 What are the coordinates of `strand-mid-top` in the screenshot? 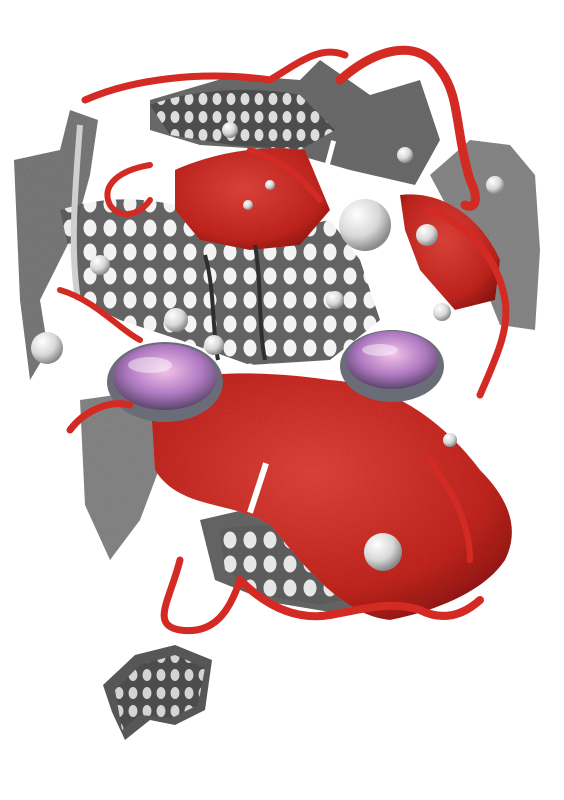 It's located at (285, 175).